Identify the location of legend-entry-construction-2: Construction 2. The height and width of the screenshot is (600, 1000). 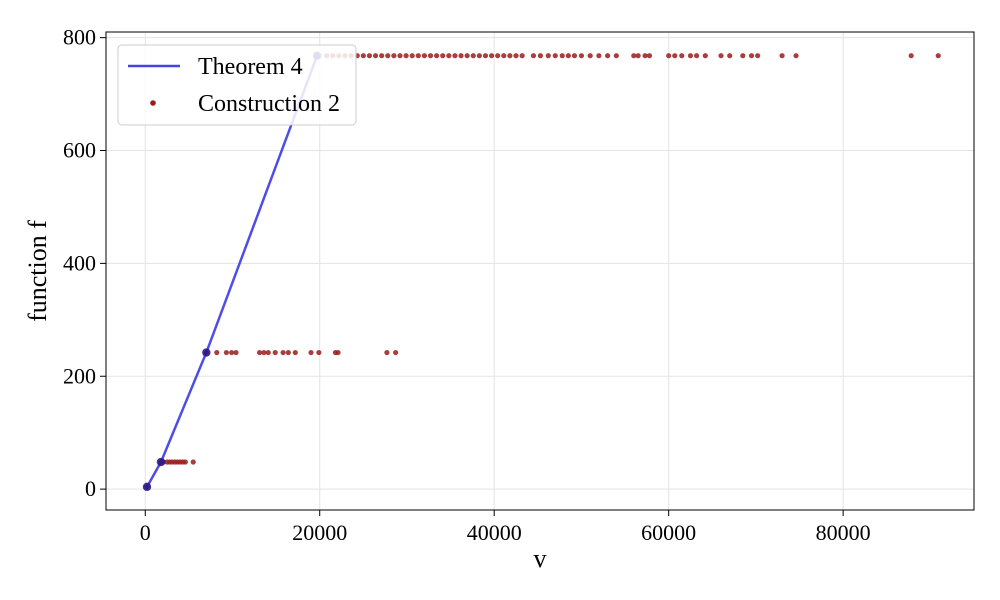
(269, 104).